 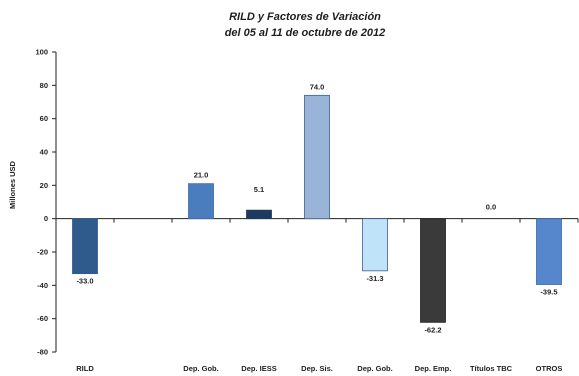 What do you see at coordinates (41, 52) in the screenshot?
I see `y-tick-label: 100` at bounding box center [41, 52].